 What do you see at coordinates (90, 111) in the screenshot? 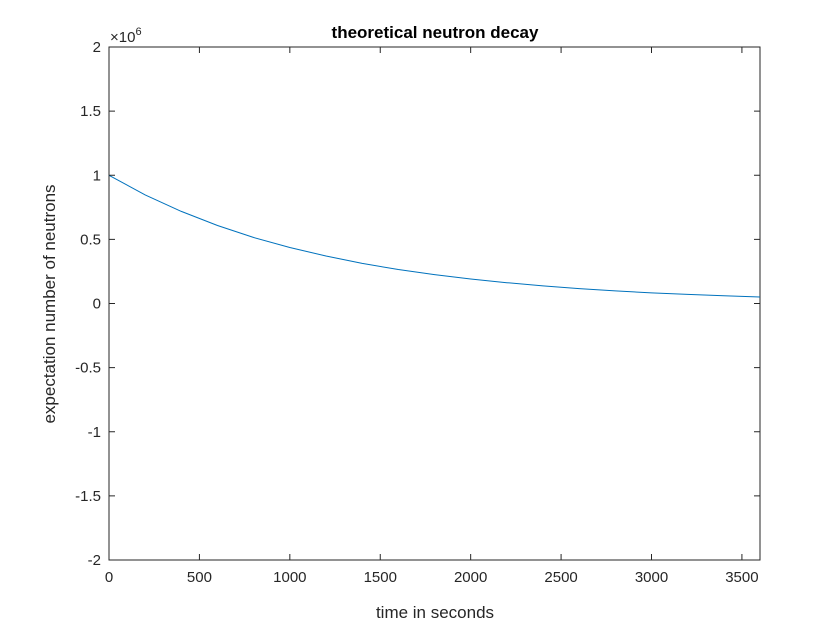
I see `y-tick-label: 1.5` at bounding box center [90, 111].